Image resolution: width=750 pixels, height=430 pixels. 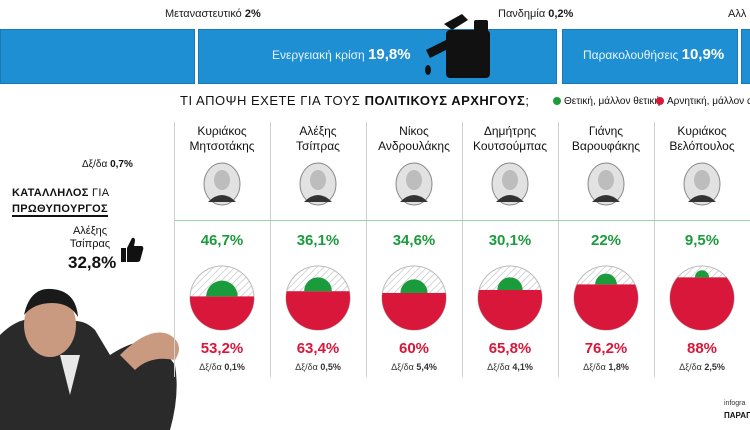 I want to click on leader-last-name: Τσίπρας, so click(x=318, y=146).